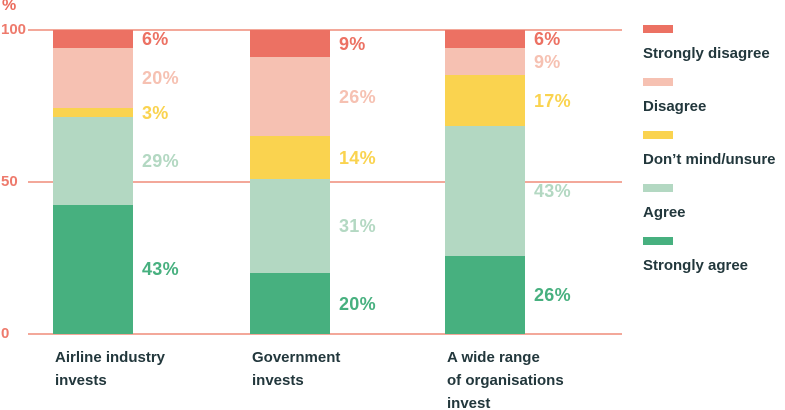  Describe the element at coordinates (160, 160) in the screenshot. I see `segment-value-label: 29%` at that location.